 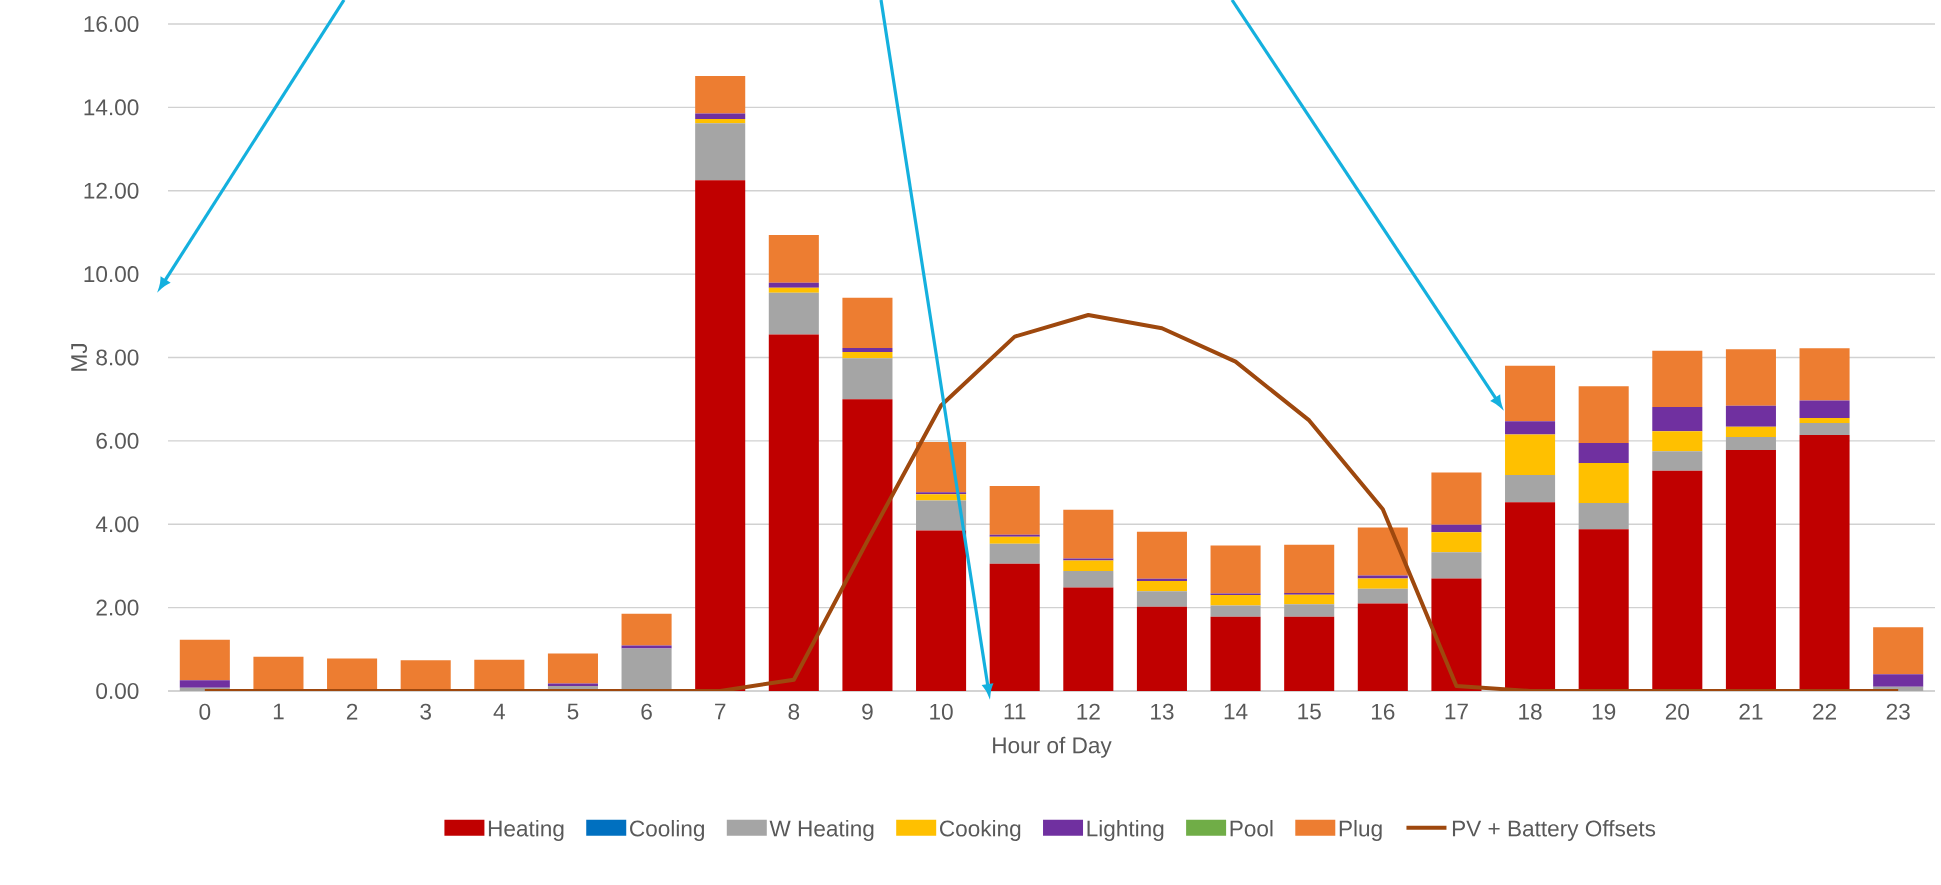 I want to click on y-tick-label: 6.00, so click(x=117, y=440).